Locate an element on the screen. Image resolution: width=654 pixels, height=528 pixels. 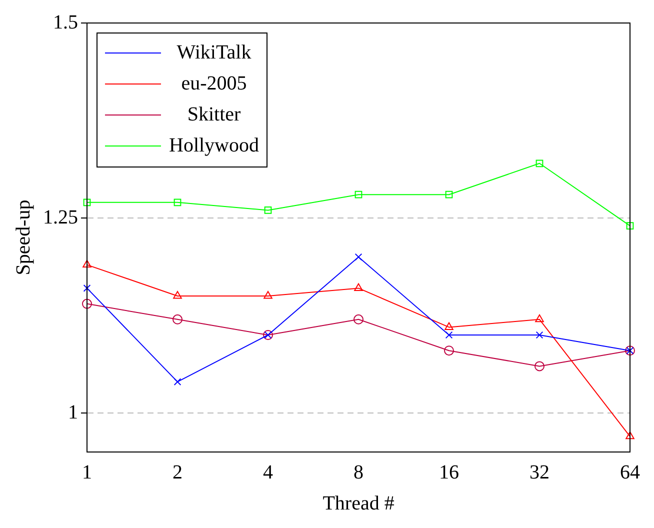
legend-label: Hollywood is located at coordinates (214, 145).